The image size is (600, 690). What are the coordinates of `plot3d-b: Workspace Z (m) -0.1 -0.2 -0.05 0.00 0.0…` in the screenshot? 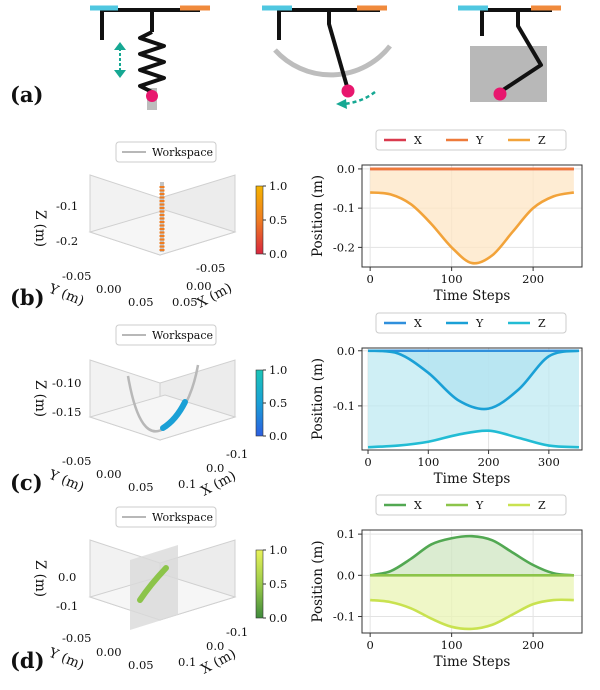 It's located at (159, 226).